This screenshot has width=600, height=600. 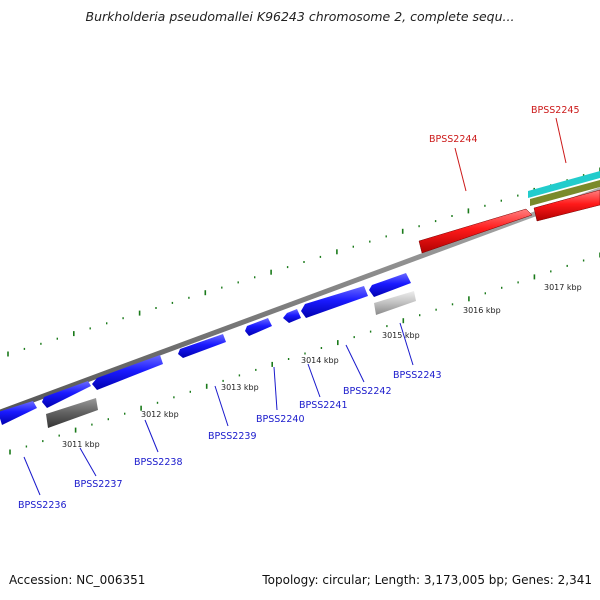 I want to click on leader-line-bpss2238, so click(x=151, y=436).